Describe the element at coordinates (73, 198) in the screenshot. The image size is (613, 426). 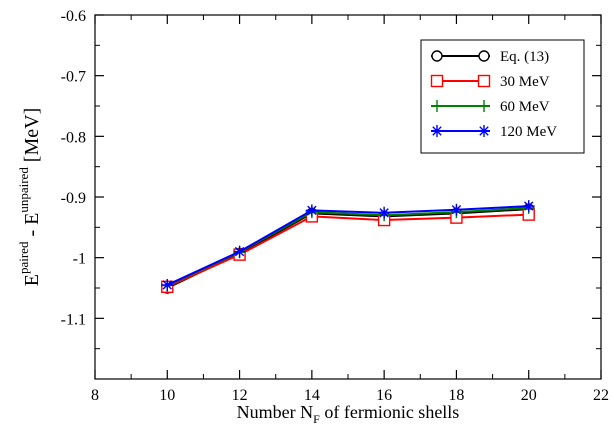
I see `y-tick-label: -0.9` at that location.